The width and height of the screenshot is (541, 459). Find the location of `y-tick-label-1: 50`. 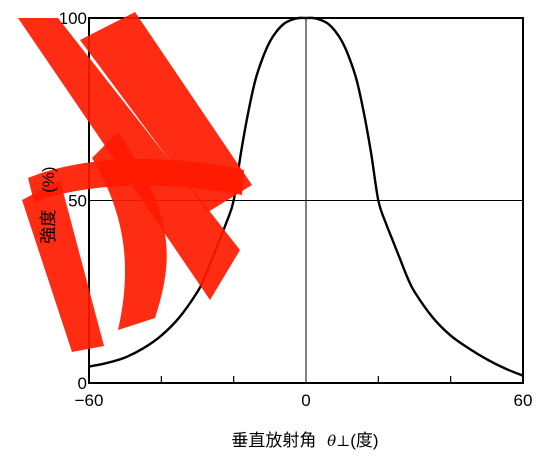

y-tick-label-1: 50 is located at coordinates (77, 201).